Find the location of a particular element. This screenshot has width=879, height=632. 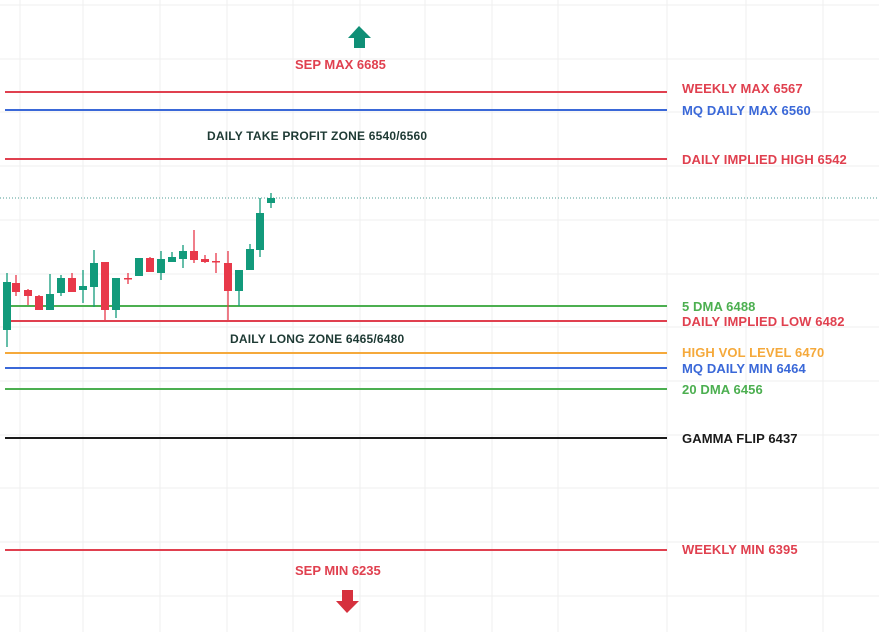

take-profit-zone-label: DAILY TAKE PROFIT ZONE 6540/6560 is located at coordinates (317, 136).